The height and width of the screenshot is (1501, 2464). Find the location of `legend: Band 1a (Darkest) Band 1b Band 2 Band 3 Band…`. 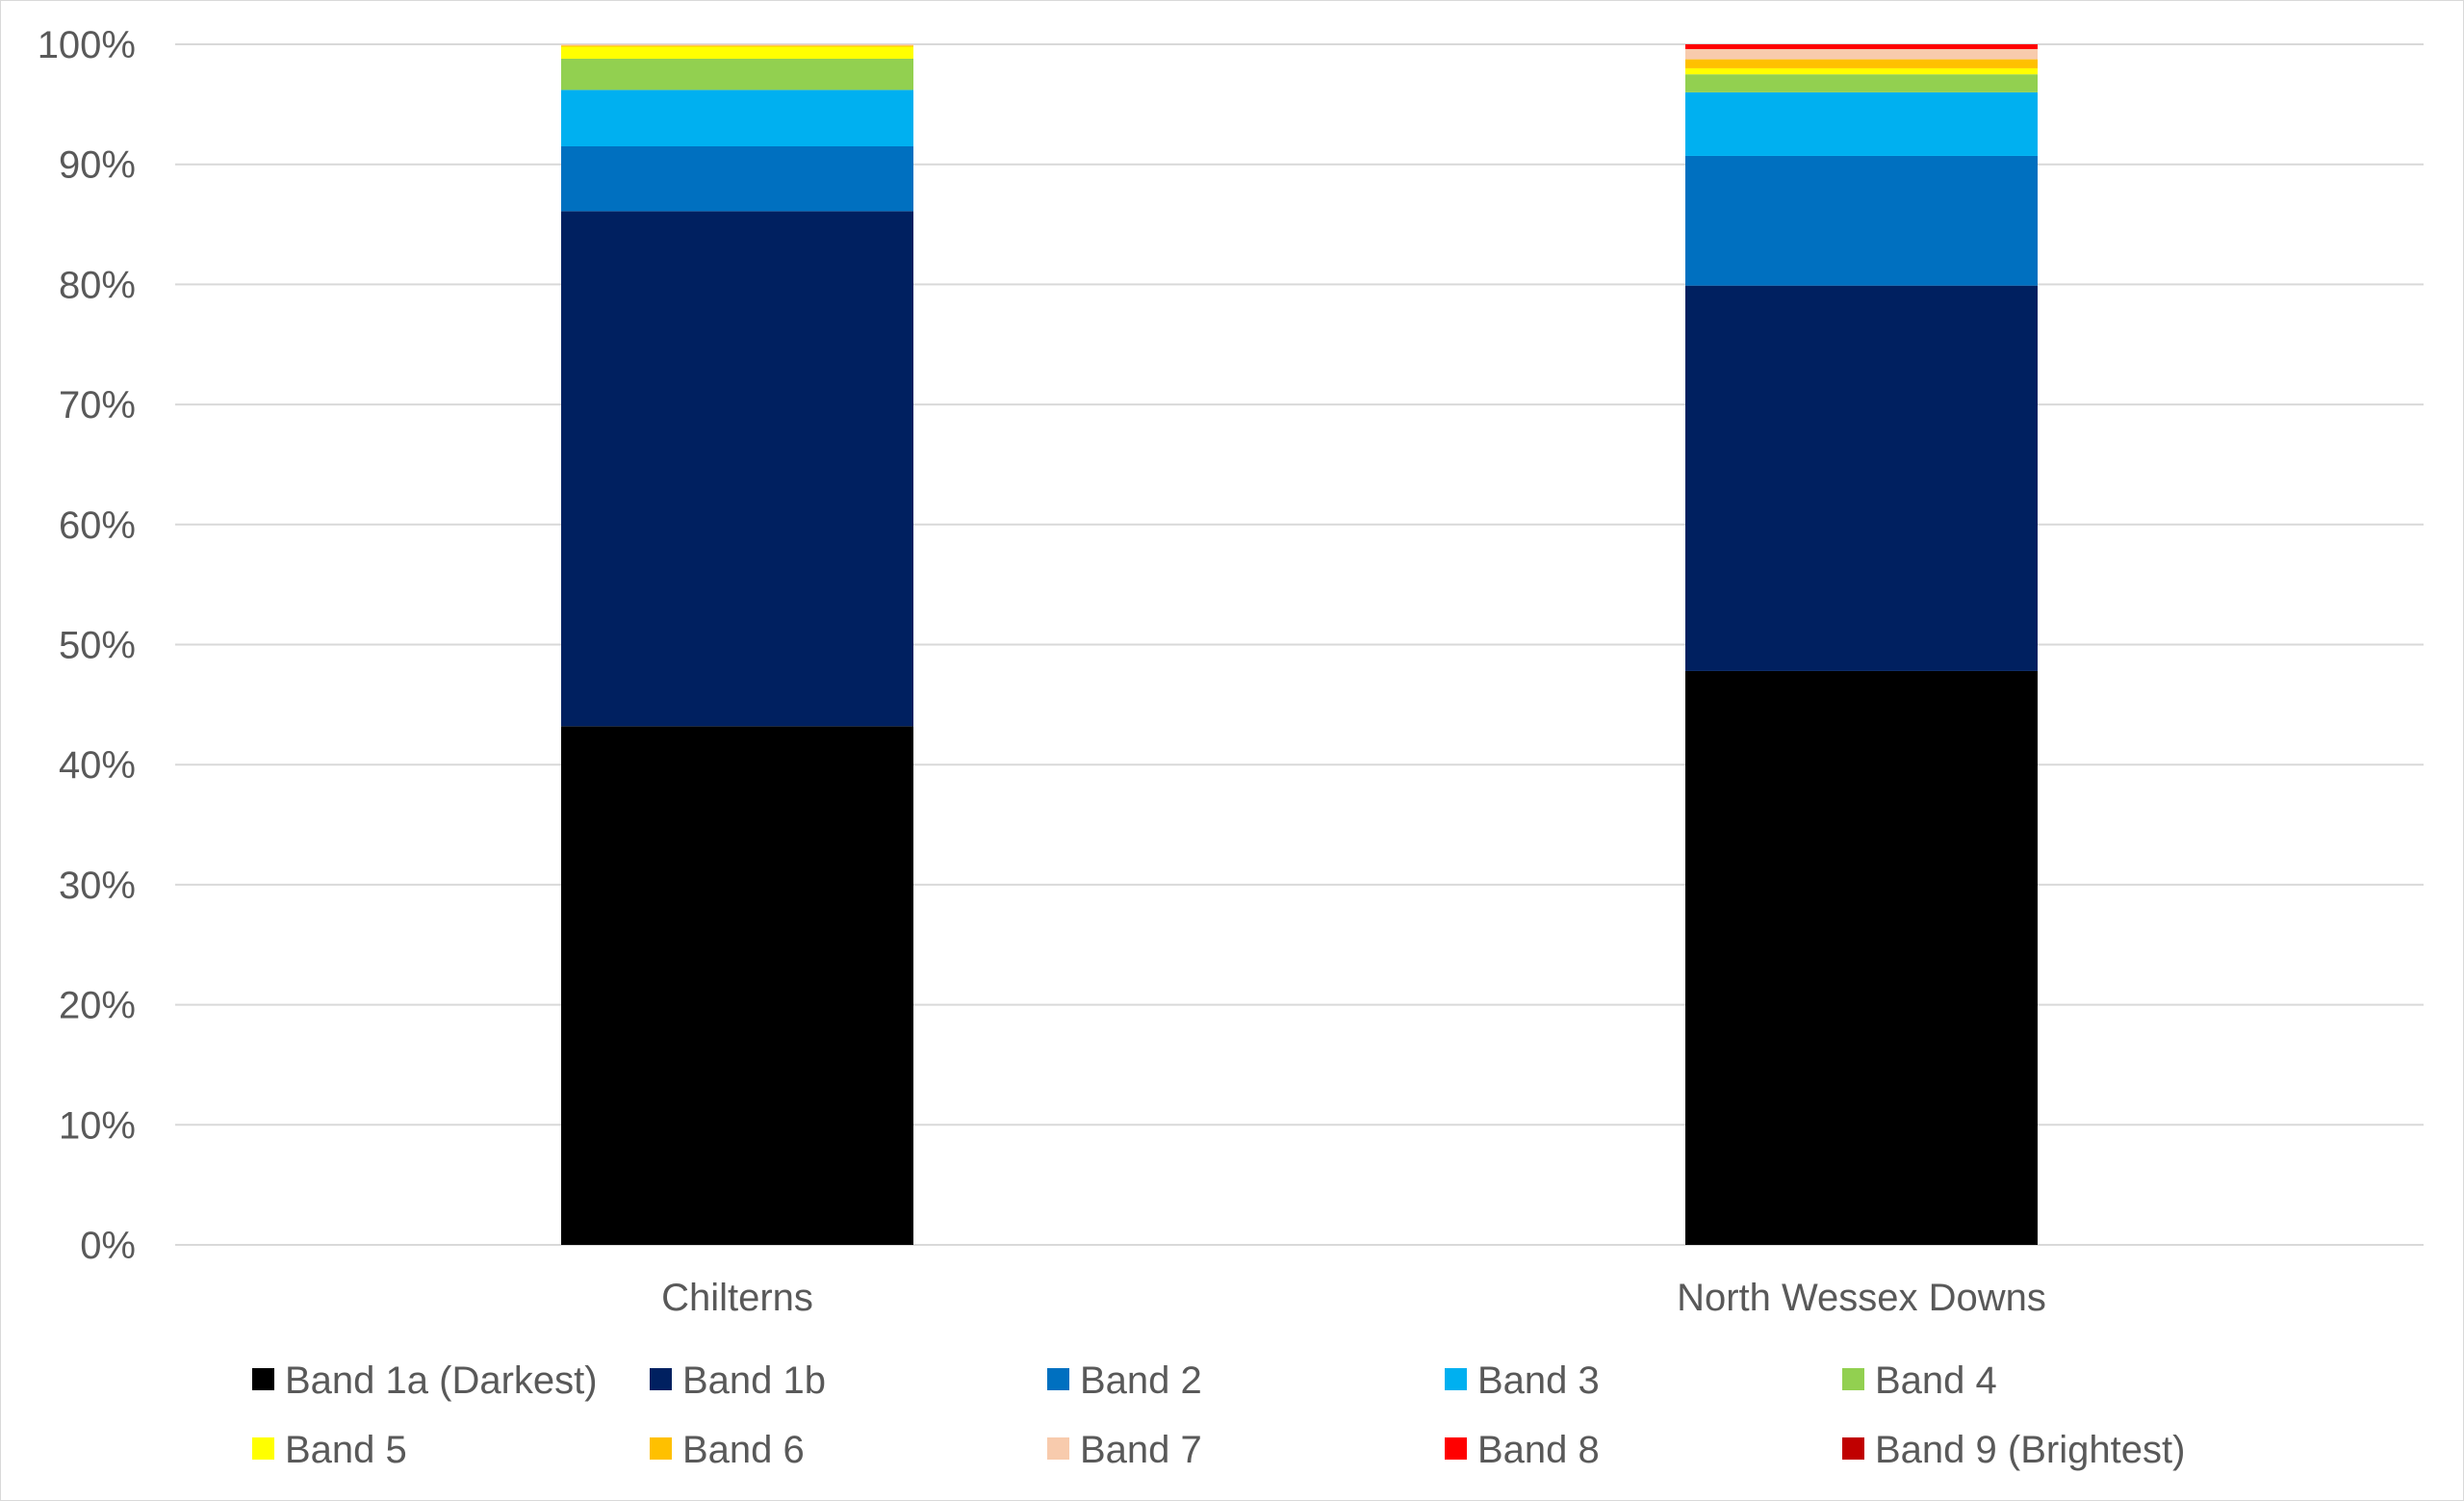

legend: Band 1a (Darkest) Band 1b Band 2 Band 3 Band… is located at coordinates (1218, 1415).